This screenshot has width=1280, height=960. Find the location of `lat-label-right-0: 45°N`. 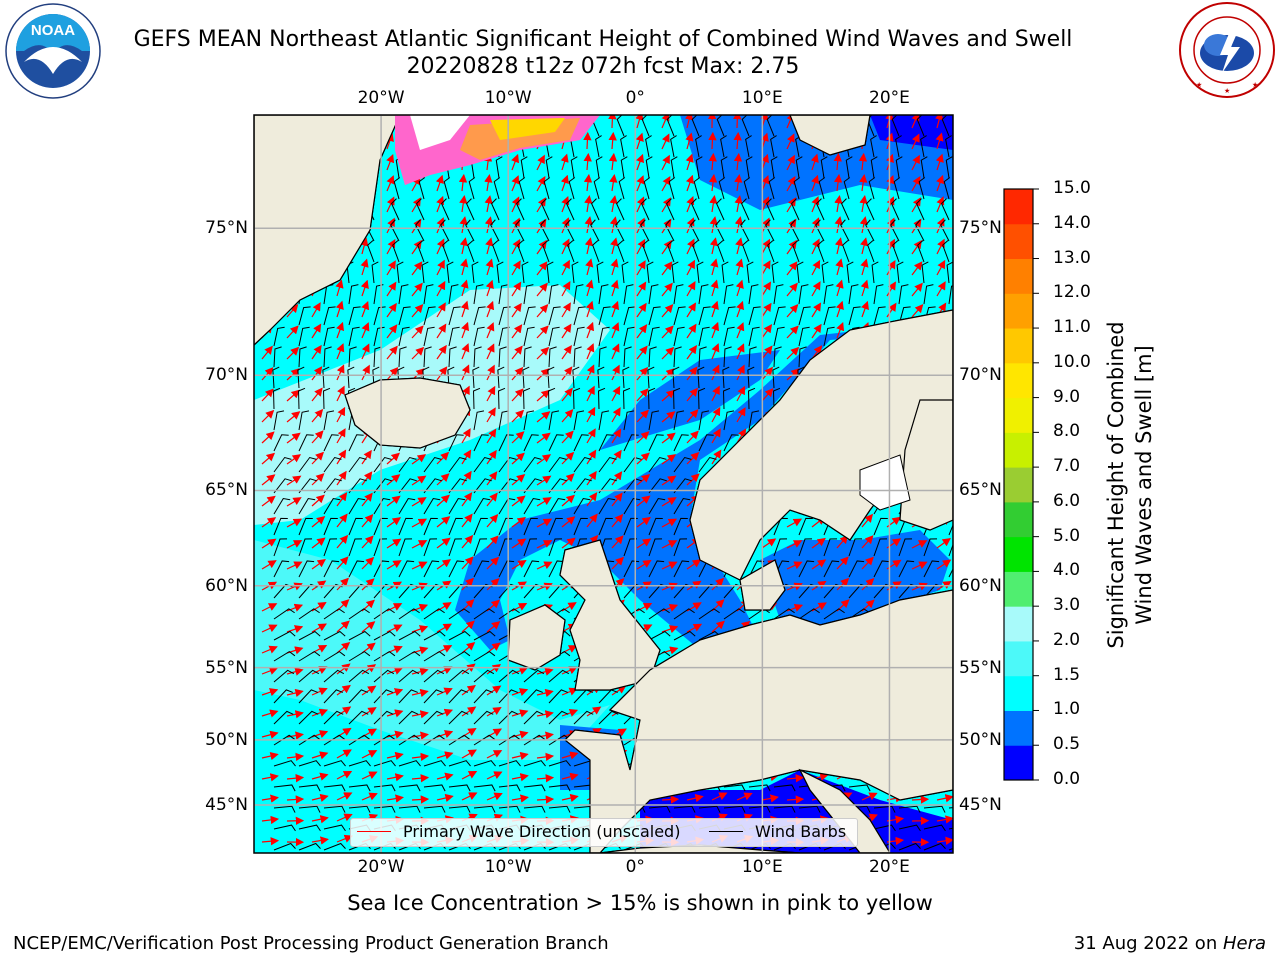

lat-label-right-0: 45°N is located at coordinates (980, 804).